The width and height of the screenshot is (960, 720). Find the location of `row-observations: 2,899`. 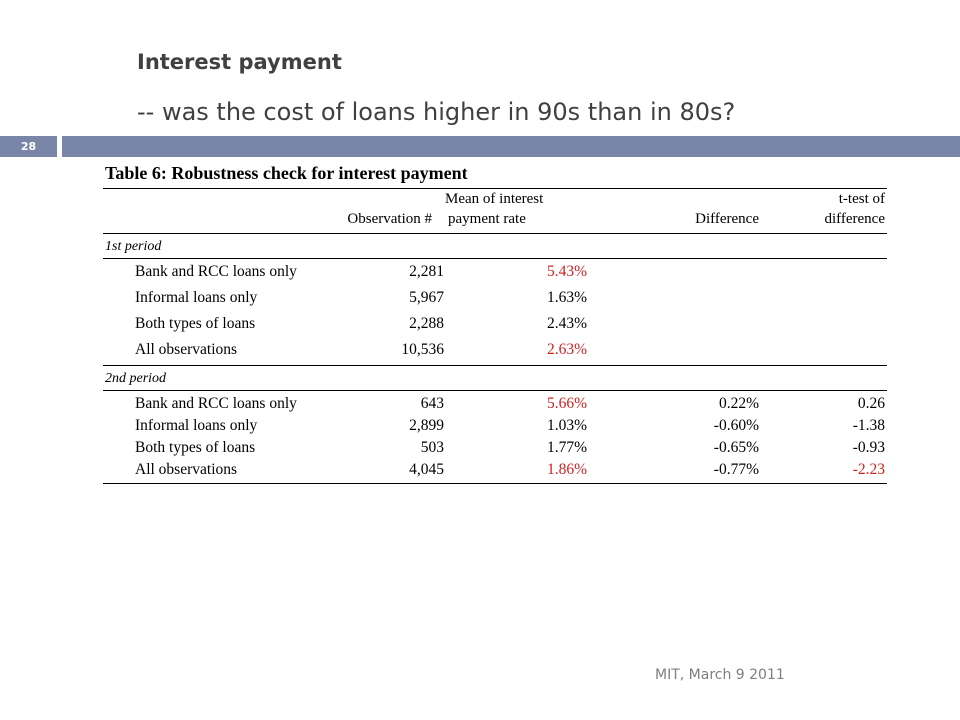

row-observations: 2,899 is located at coordinates (426, 425).